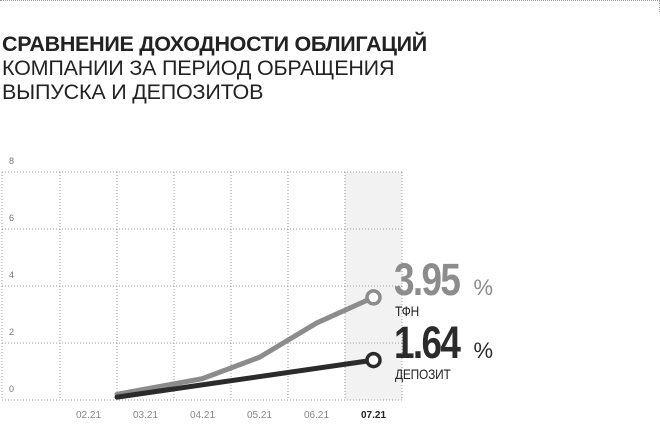  What do you see at coordinates (259, 415) in the screenshot?
I see `x-tick-label: 05.21` at bounding box center [259, 415].